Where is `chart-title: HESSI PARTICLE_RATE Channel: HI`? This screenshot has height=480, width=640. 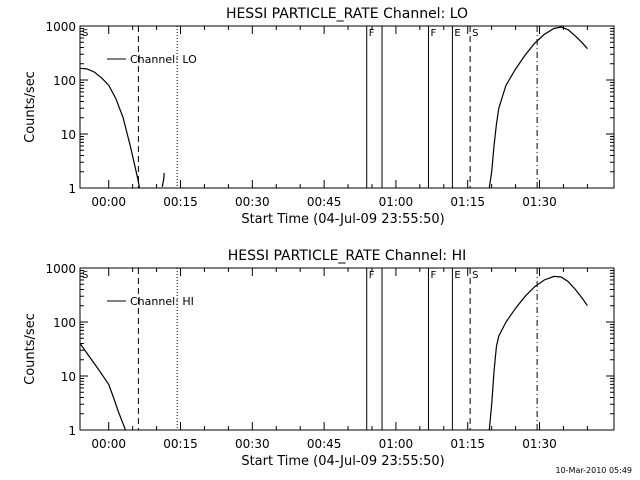 chart-title: HESSI PARTICLE_RATE Channel: HI is located at coordinates (347, 256).